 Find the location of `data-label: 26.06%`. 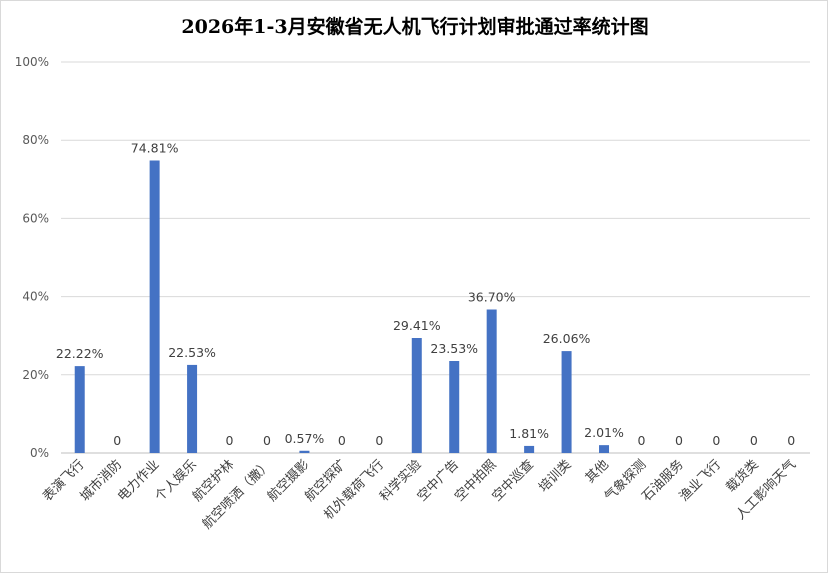

data-label: 26.06% is located at coordinates (567, 338).